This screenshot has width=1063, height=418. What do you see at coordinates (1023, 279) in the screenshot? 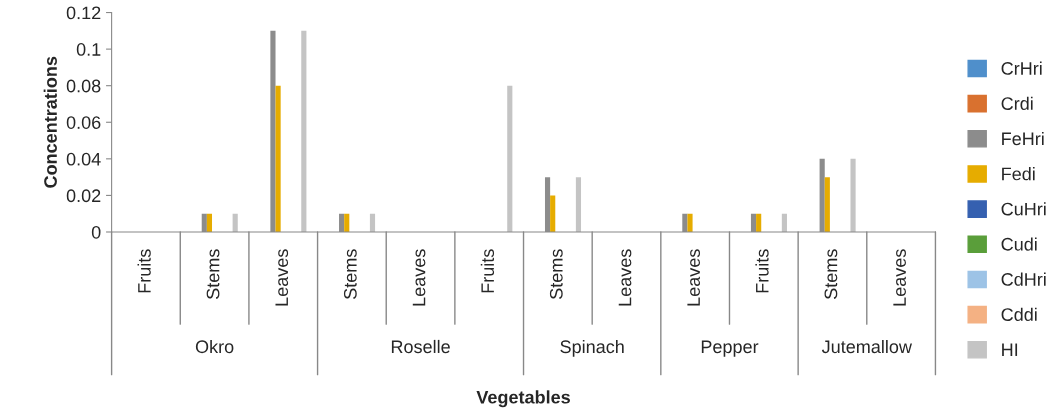
I see `legend-label: CdHri` at bounding box center [1023, 279].